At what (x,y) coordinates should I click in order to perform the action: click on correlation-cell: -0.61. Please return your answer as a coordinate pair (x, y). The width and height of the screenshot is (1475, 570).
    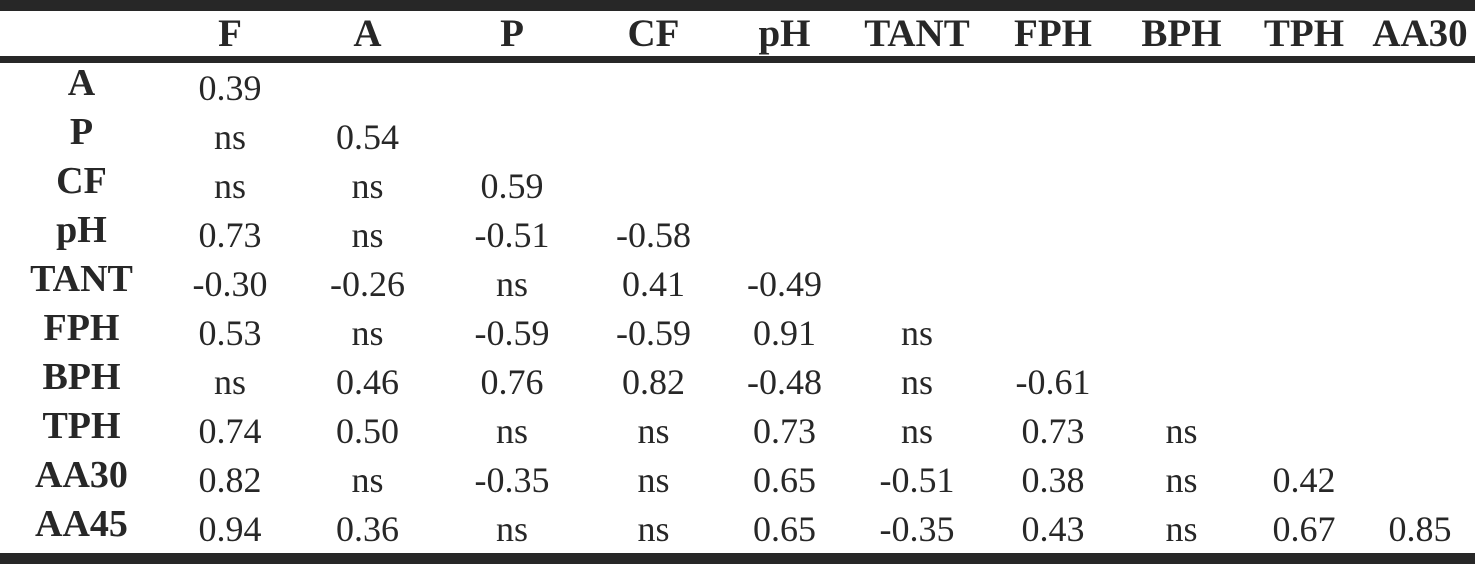
    Looking at the image, I should click on (1053, 381).